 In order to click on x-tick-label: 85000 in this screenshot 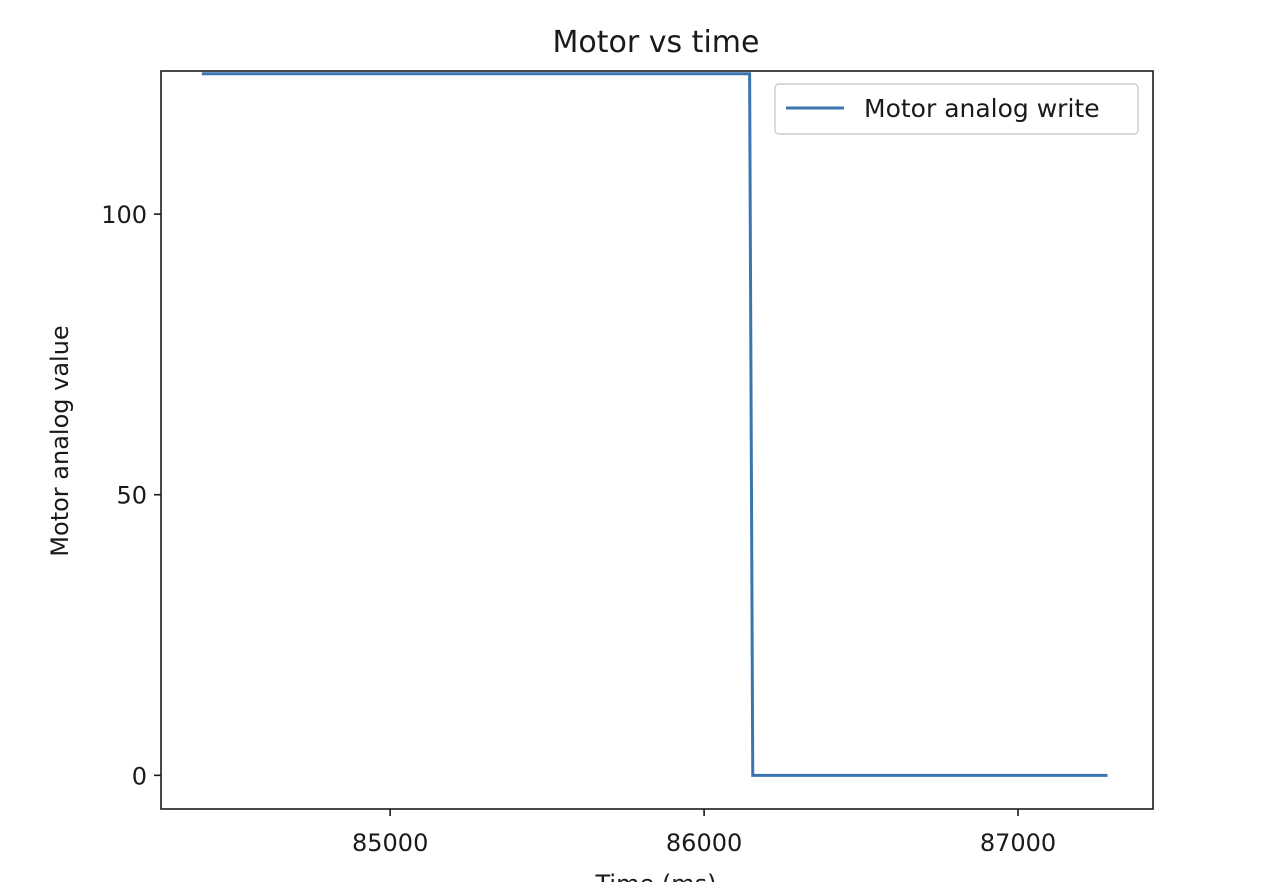, I will do `click(390, 843)`.